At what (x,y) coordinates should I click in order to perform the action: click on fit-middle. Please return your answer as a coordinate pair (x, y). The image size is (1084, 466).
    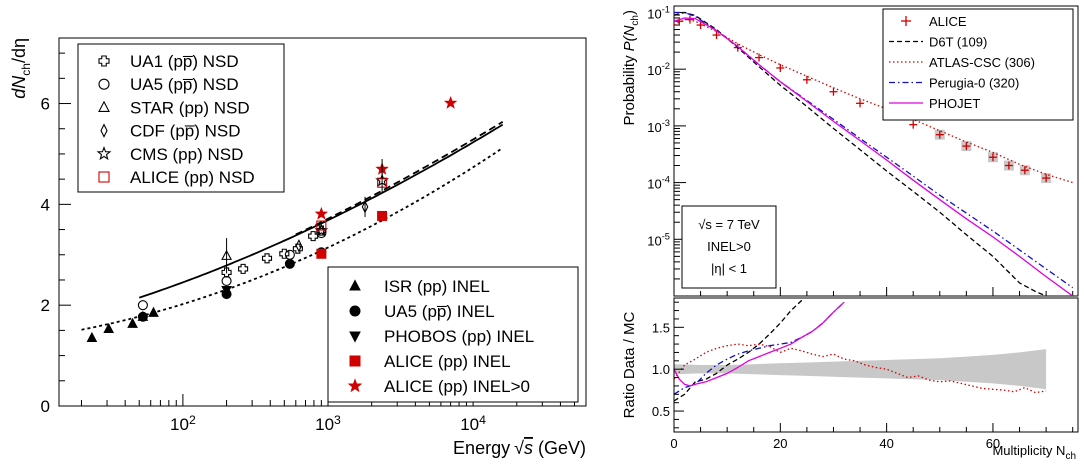
    Looking at the image, I should click on (321, 211).